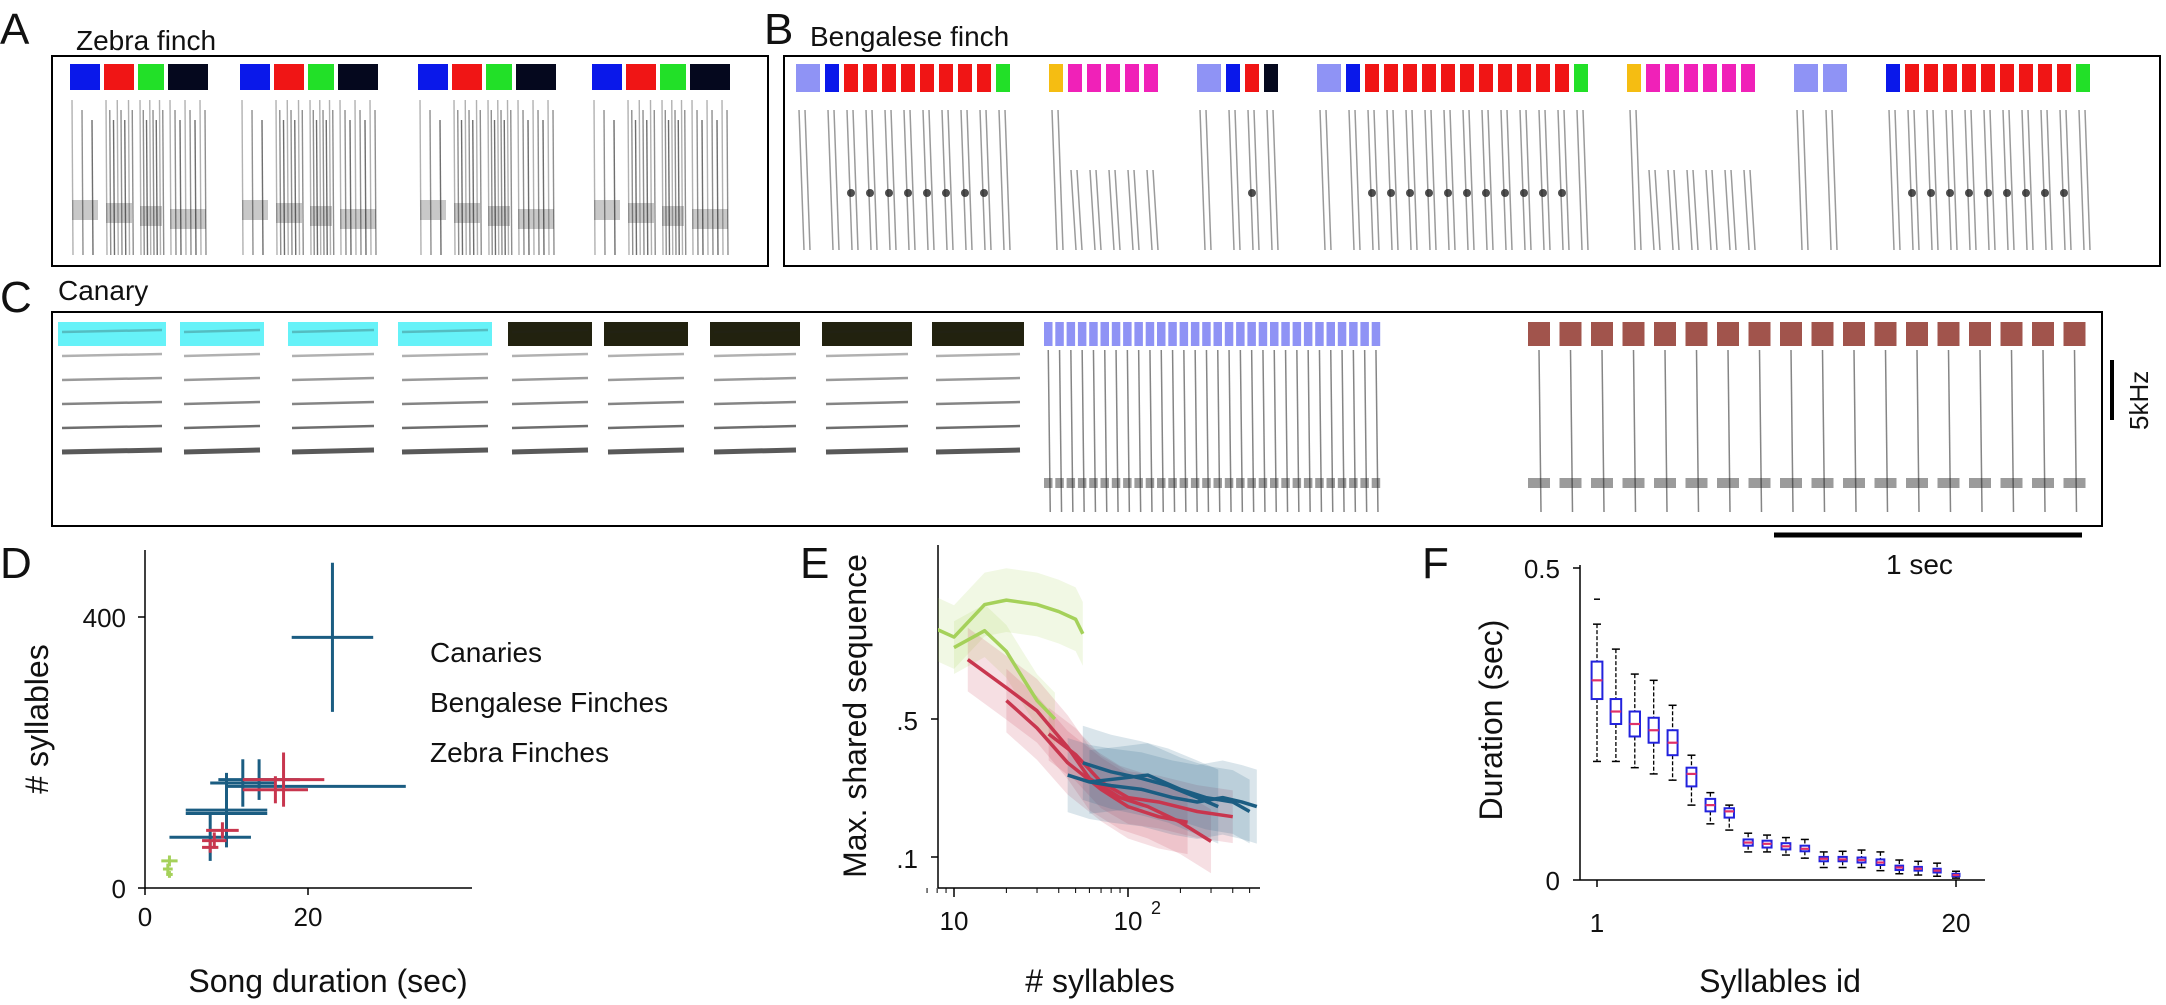 Image resolution: width=2166 pixels, height=1005 pixels. I want to click on panel-letter-f: F, so click(1435, 563).